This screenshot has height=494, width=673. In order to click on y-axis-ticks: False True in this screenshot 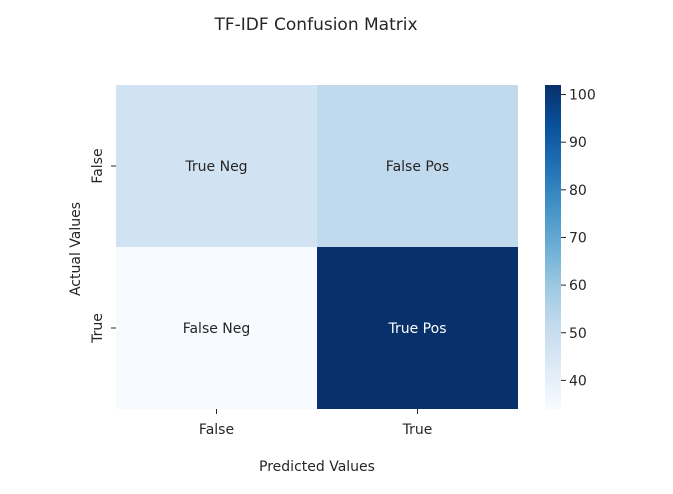, I will do `click(103, 246)`.